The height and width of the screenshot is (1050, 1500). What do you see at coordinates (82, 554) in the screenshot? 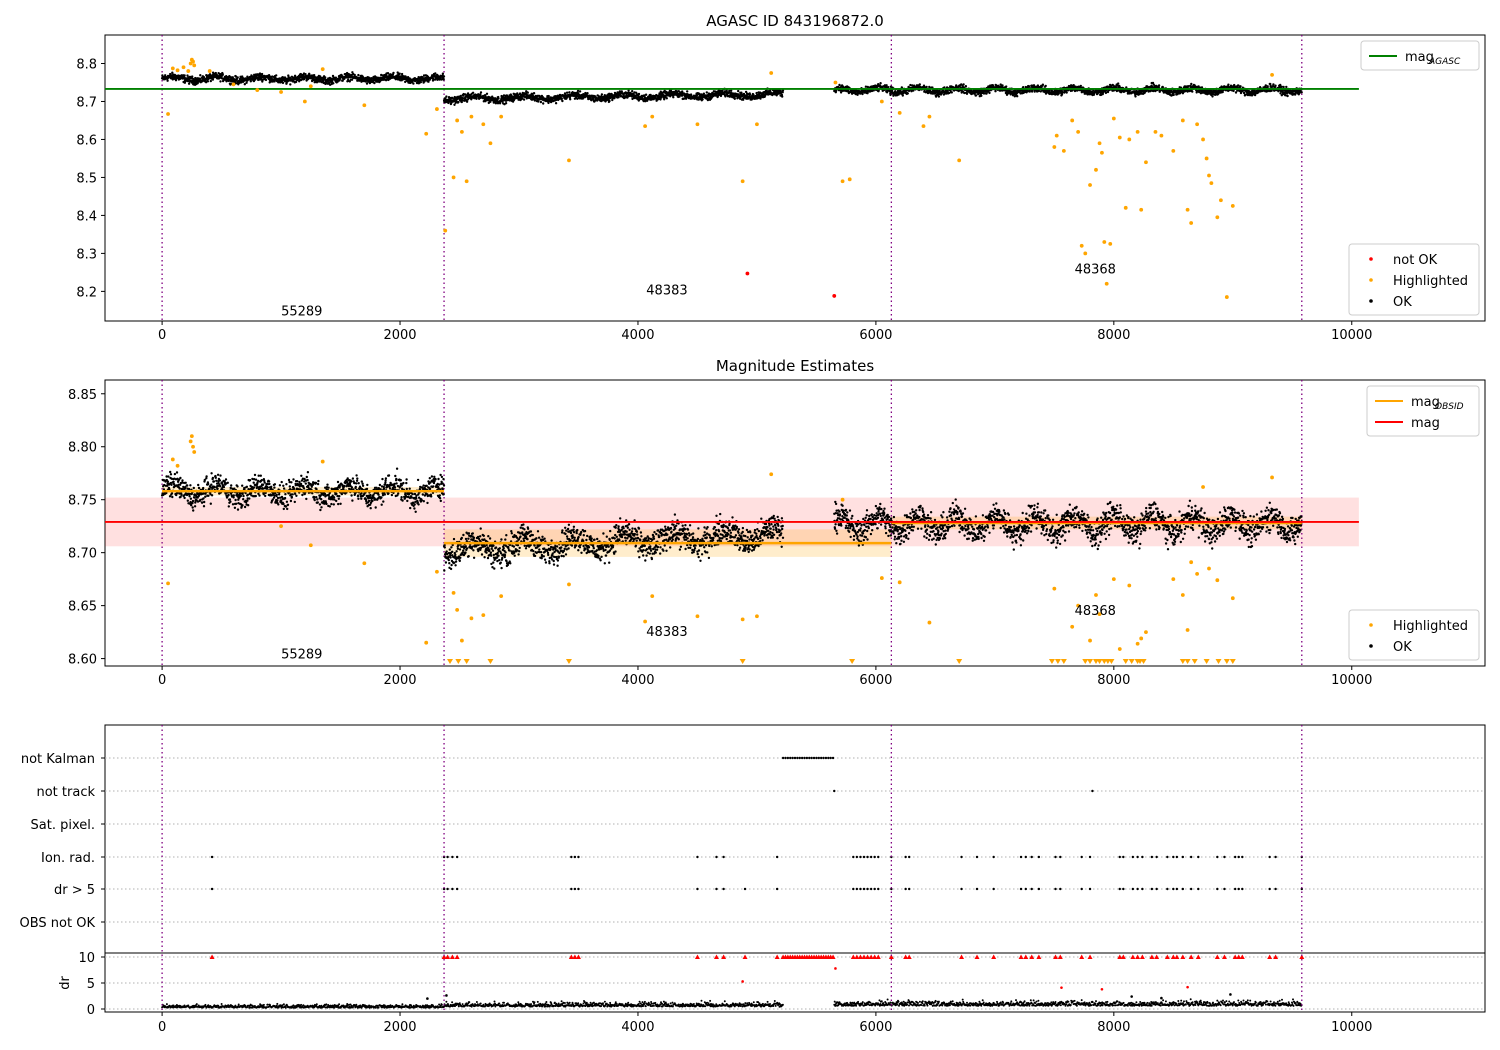
I see `y-tick-label: 8.70` at bounding box center [82, 554].